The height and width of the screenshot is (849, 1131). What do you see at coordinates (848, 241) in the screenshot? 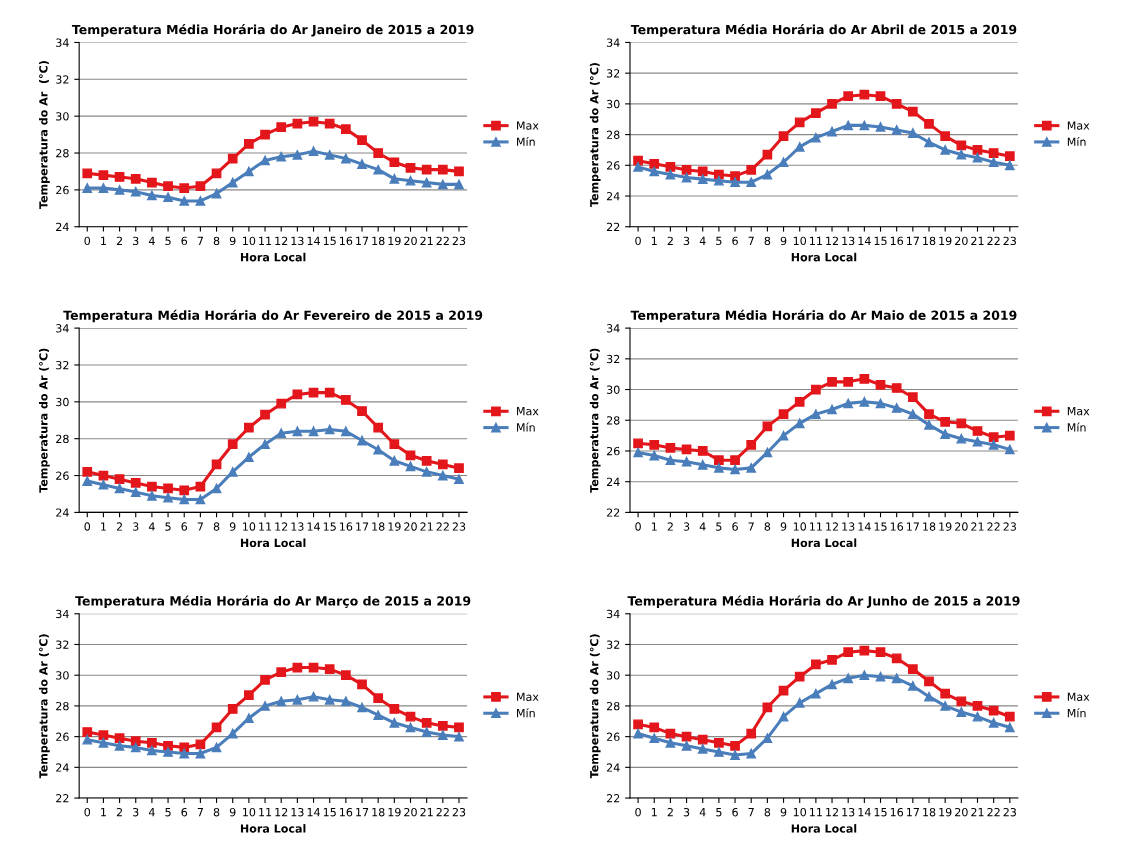
I see `x-tick-label: 13` at bounding box center [848, 241].